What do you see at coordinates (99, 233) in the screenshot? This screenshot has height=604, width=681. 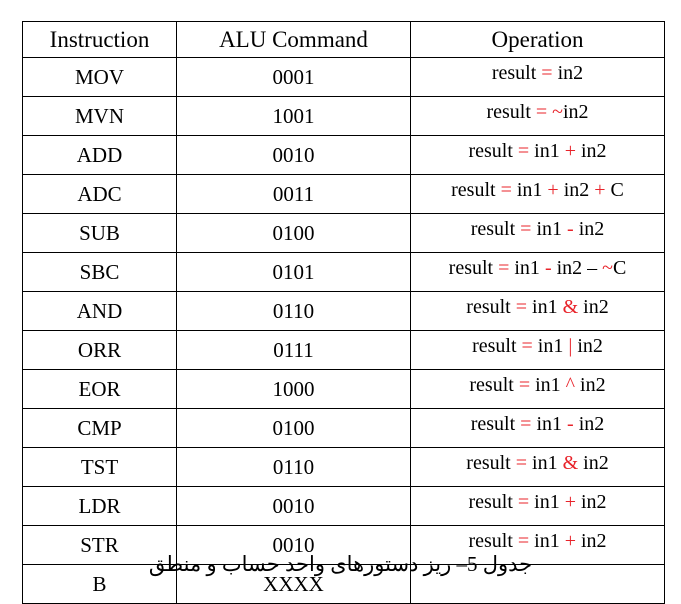 I see `instruction-cell: SUB` at bounding box center [99, 233].